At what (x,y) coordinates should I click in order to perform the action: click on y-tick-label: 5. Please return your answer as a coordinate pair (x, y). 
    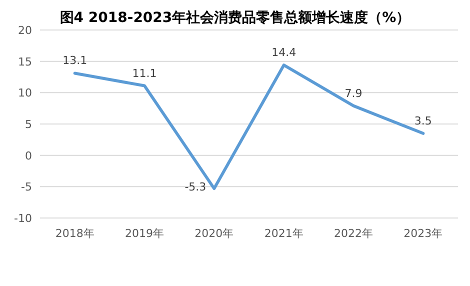
    Looking at the image, I should click on (28, 124).